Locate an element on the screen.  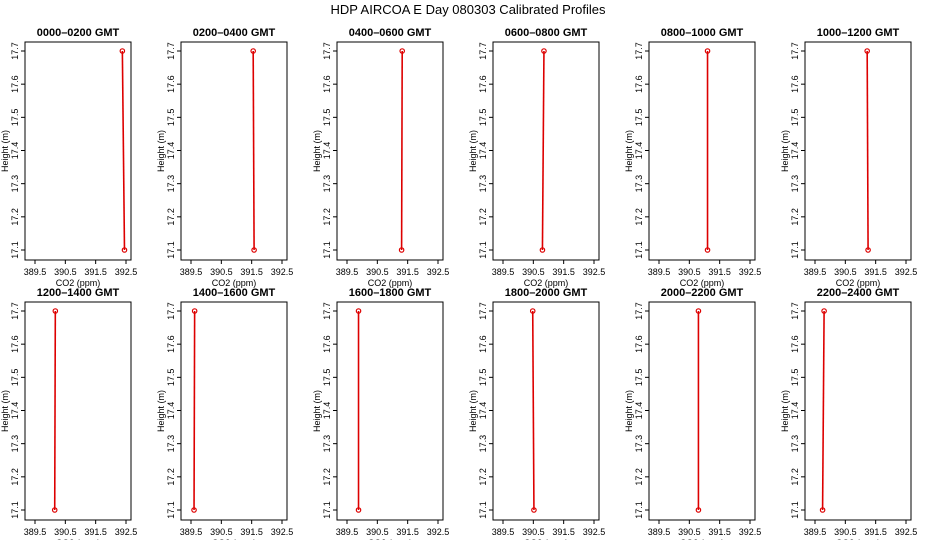
panel-title: 1000–1200 GMT is located at coordinates (858, 33).